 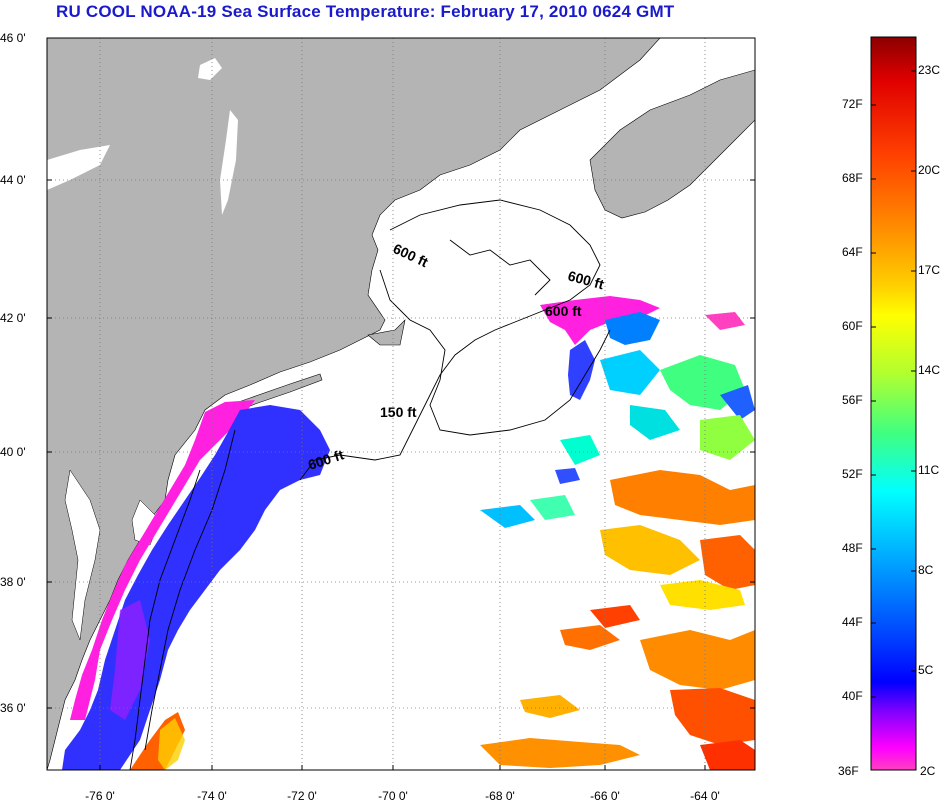 What do you see at coordinates (852, 326) in the screenshot?
I see `colorbar-f-label: 60F` at bounding box center [852, 326].